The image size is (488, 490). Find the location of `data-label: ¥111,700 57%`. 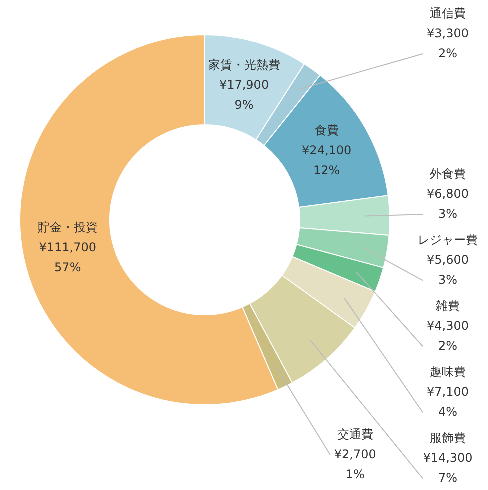

data-label: ¥111,700 57% is located at coordinates (68, 257).